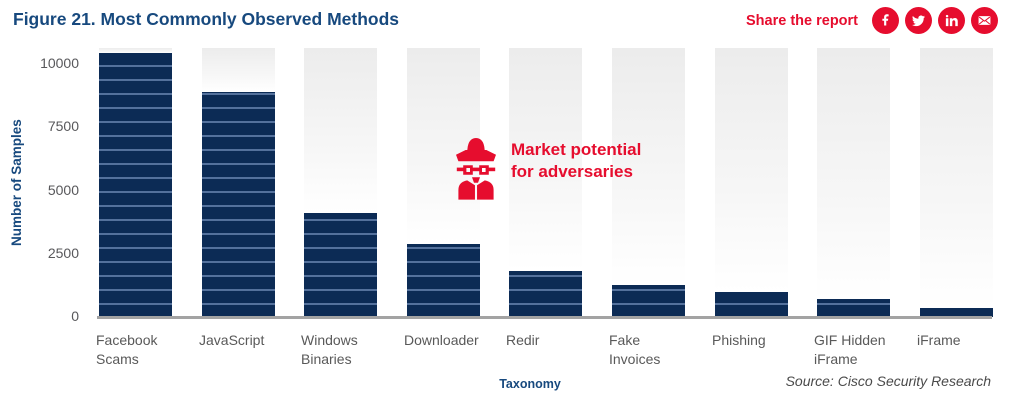 This screenshot has height=406, width=1024. What do you see at coordinates (939, 340) in the screenshot?
I see `category-label: iFrame` at bounding box center [939, 340].